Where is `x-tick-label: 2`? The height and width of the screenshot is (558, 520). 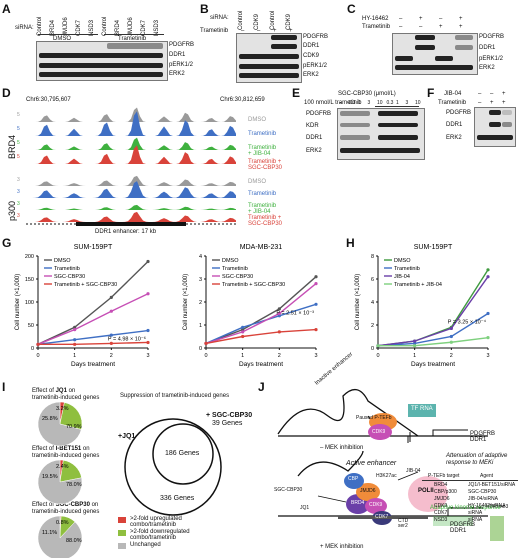
x-tick-label: 2 is located at coordinates (279, 356).